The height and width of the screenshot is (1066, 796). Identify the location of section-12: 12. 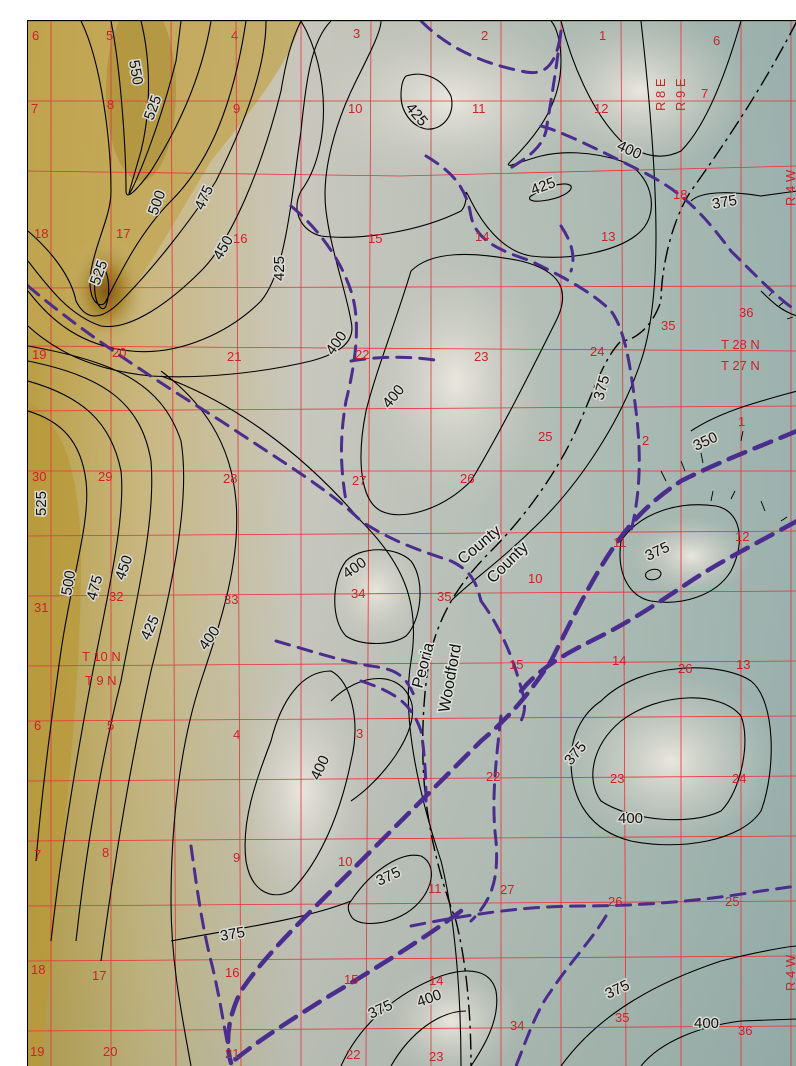
(601, 108).